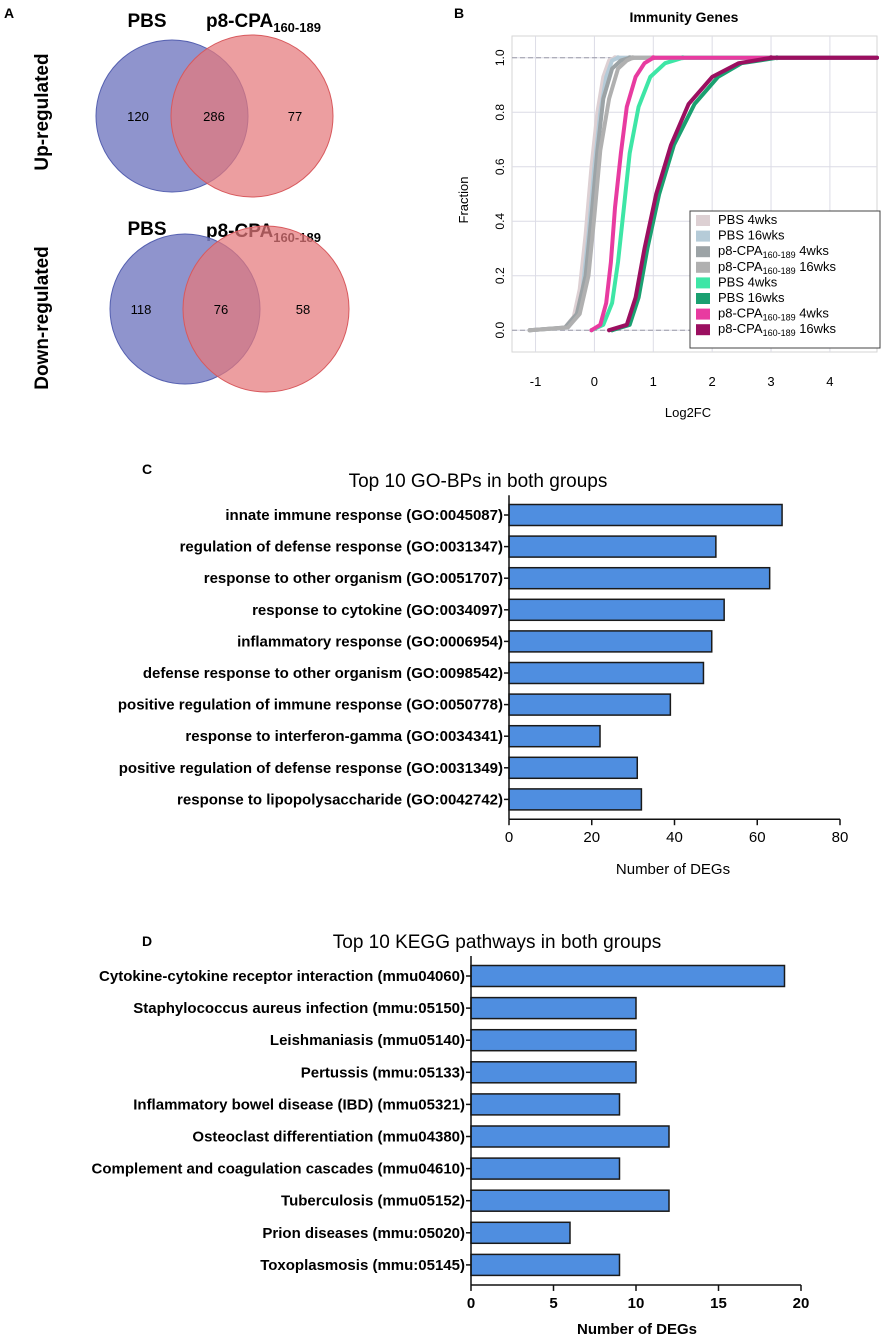  I want to click on venn-up-count-left: 120, so click(138, 116).